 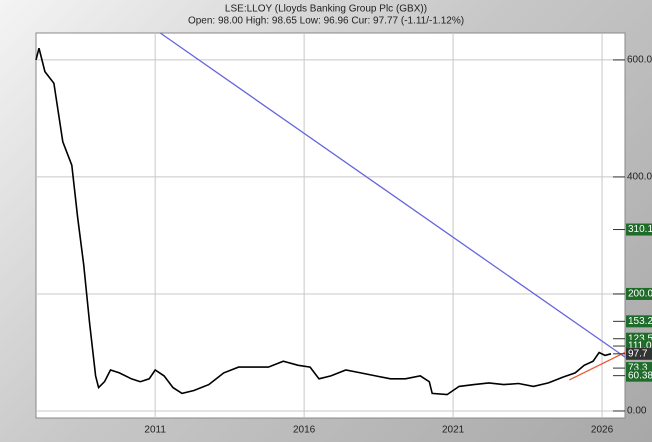 What do you see at coordinates (640, 346) in the screenshot?
I see `price-marker-label: 111.0` at bounding box center [640, 346].